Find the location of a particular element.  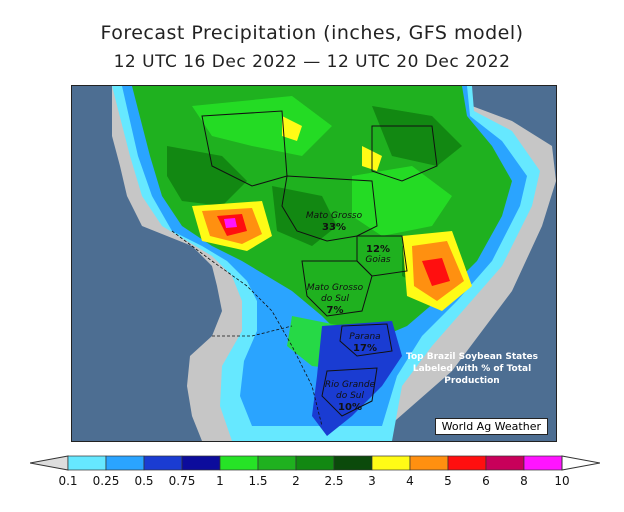

legend-tick-label: 1 is located at coordinates (220, 481).